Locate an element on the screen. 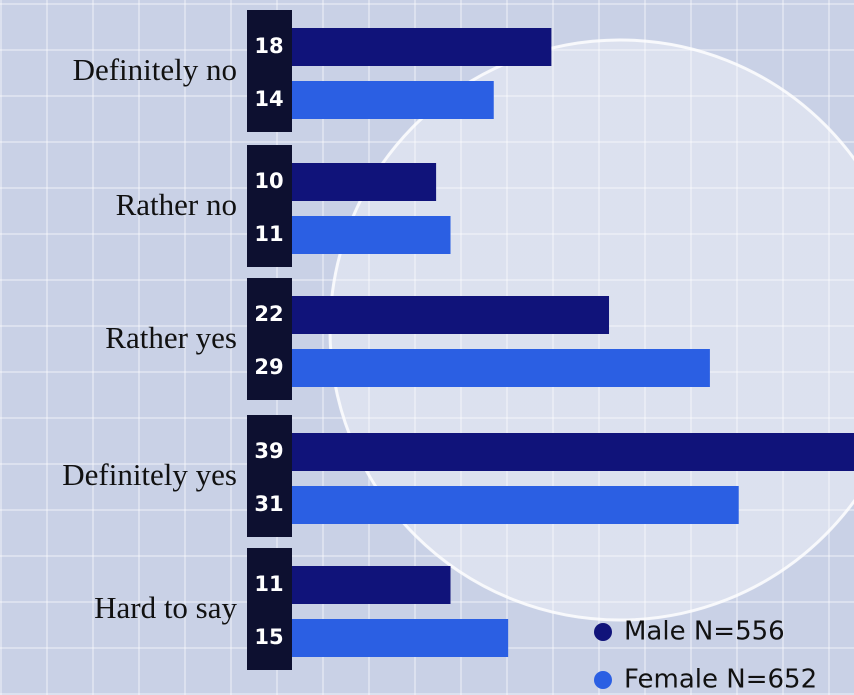 This screenshot has height=695, width=854. value-label: 31 is located at coordinates (268, 504).